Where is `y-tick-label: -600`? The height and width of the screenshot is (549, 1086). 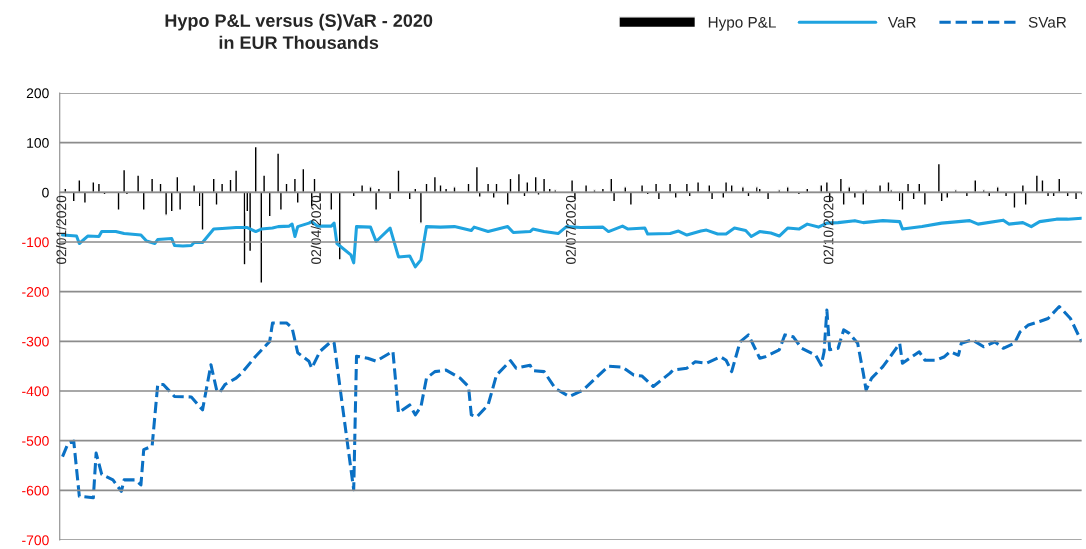
y-tick-label: -600 is located at coordinates (35, 490).